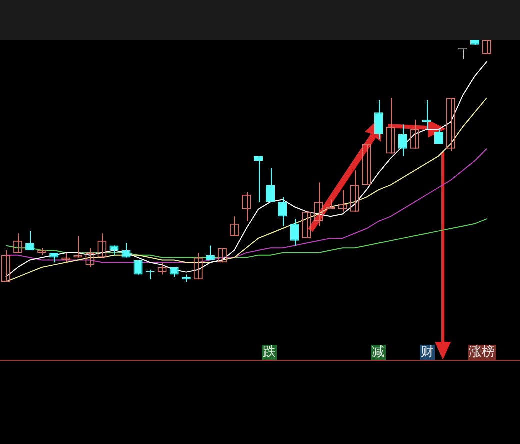  Describe the element at coordinates (378, 352) in the screenshot. I see `text: 减` at that location.